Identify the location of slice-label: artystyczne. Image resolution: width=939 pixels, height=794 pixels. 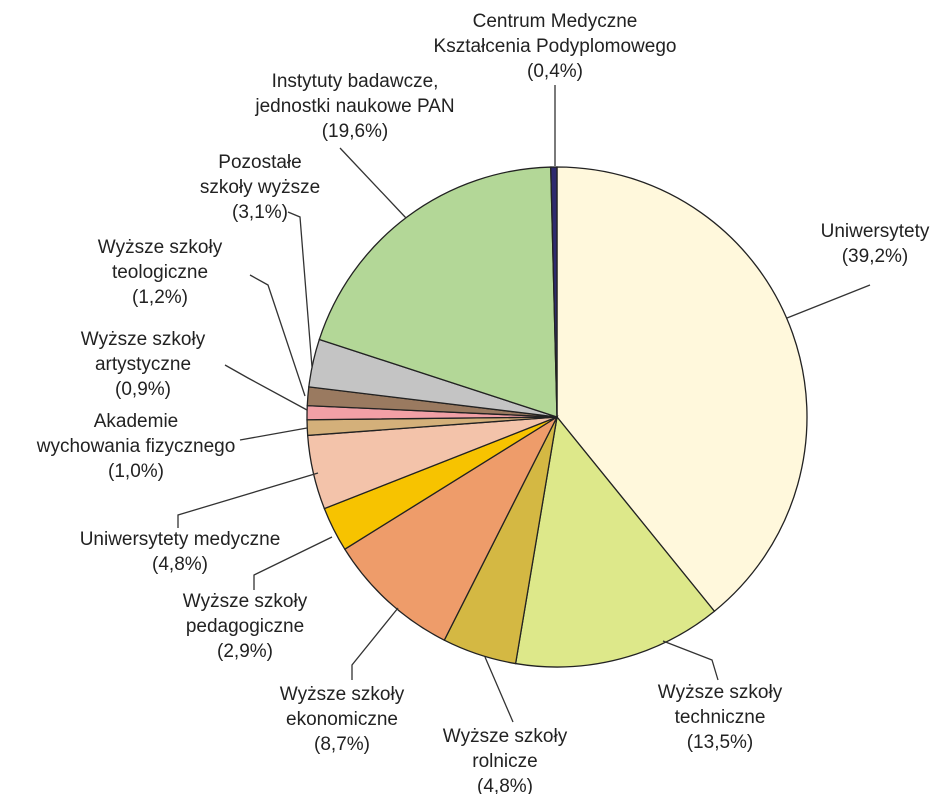
(143, 364).